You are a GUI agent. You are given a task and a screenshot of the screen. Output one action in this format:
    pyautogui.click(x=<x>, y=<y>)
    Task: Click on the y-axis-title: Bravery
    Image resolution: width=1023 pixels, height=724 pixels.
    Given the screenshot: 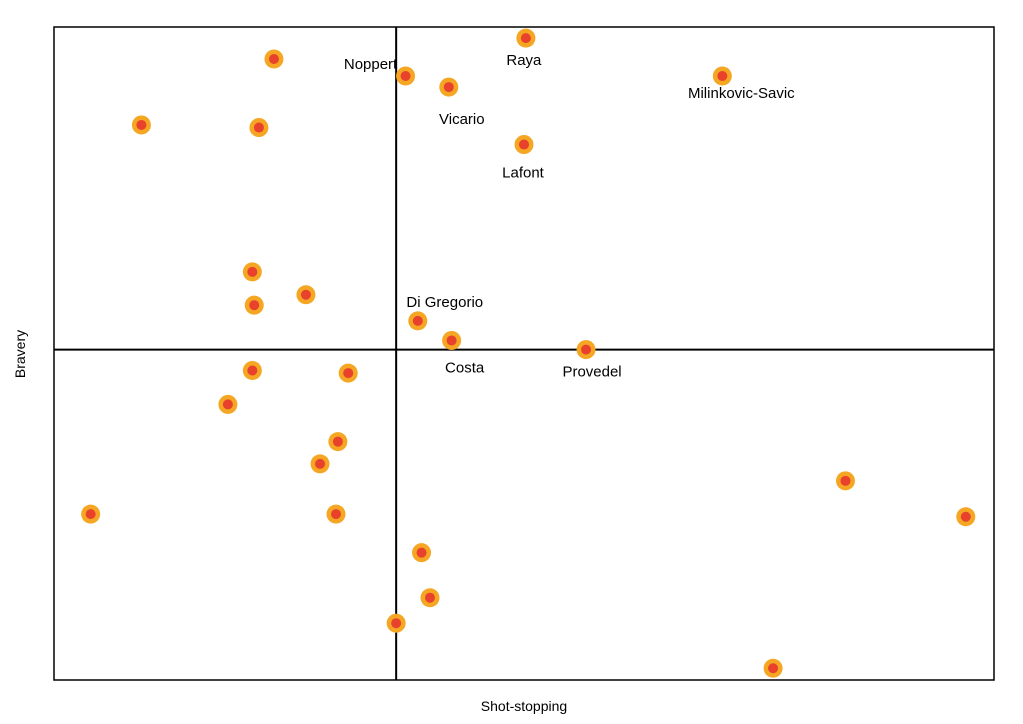 What is the action you would take?
    pyautogui.click(x=20, y=354)
    